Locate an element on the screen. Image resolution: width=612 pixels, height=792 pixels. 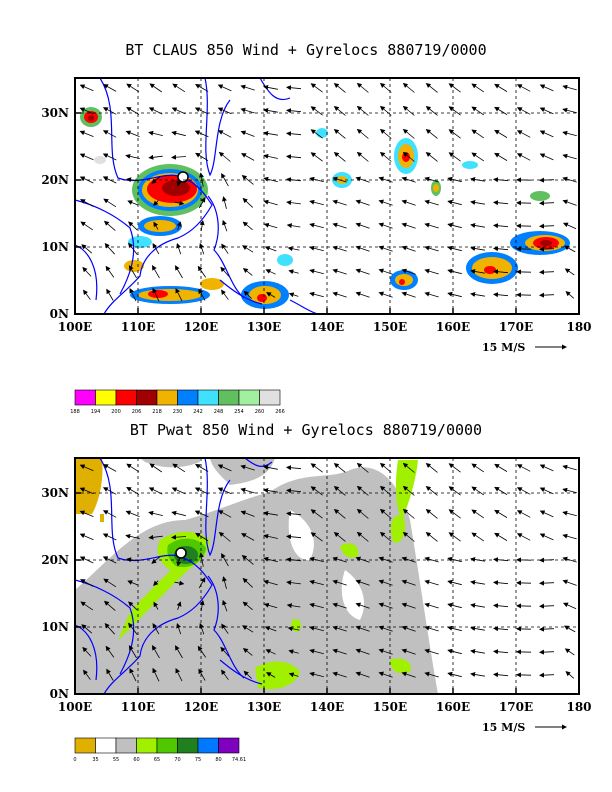
lon-tick-label: 110E is located at coordinates (138, 327).